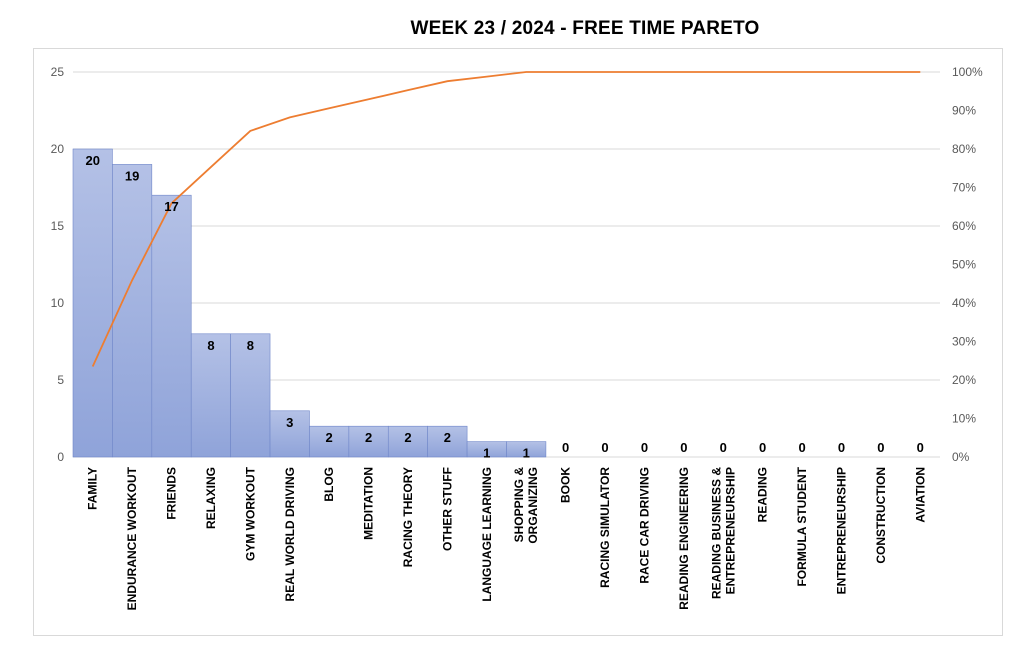 This screenshot has width=1023, height=670. I want to click on category-label-line: CONSTRUCTION, so click(881, 515).